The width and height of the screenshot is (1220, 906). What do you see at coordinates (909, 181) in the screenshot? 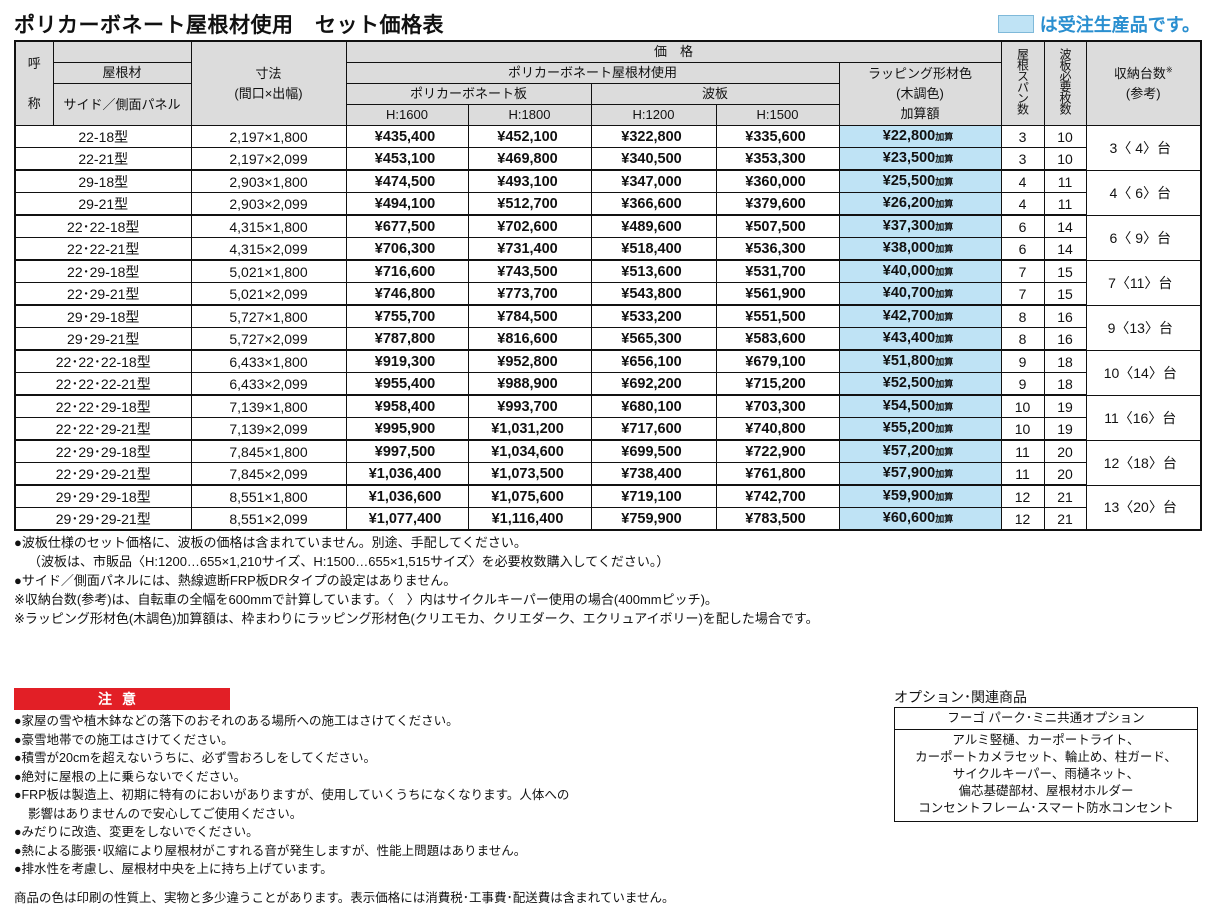
I see `wrap-value: ¥25,500` at bounding box center [909, 181].